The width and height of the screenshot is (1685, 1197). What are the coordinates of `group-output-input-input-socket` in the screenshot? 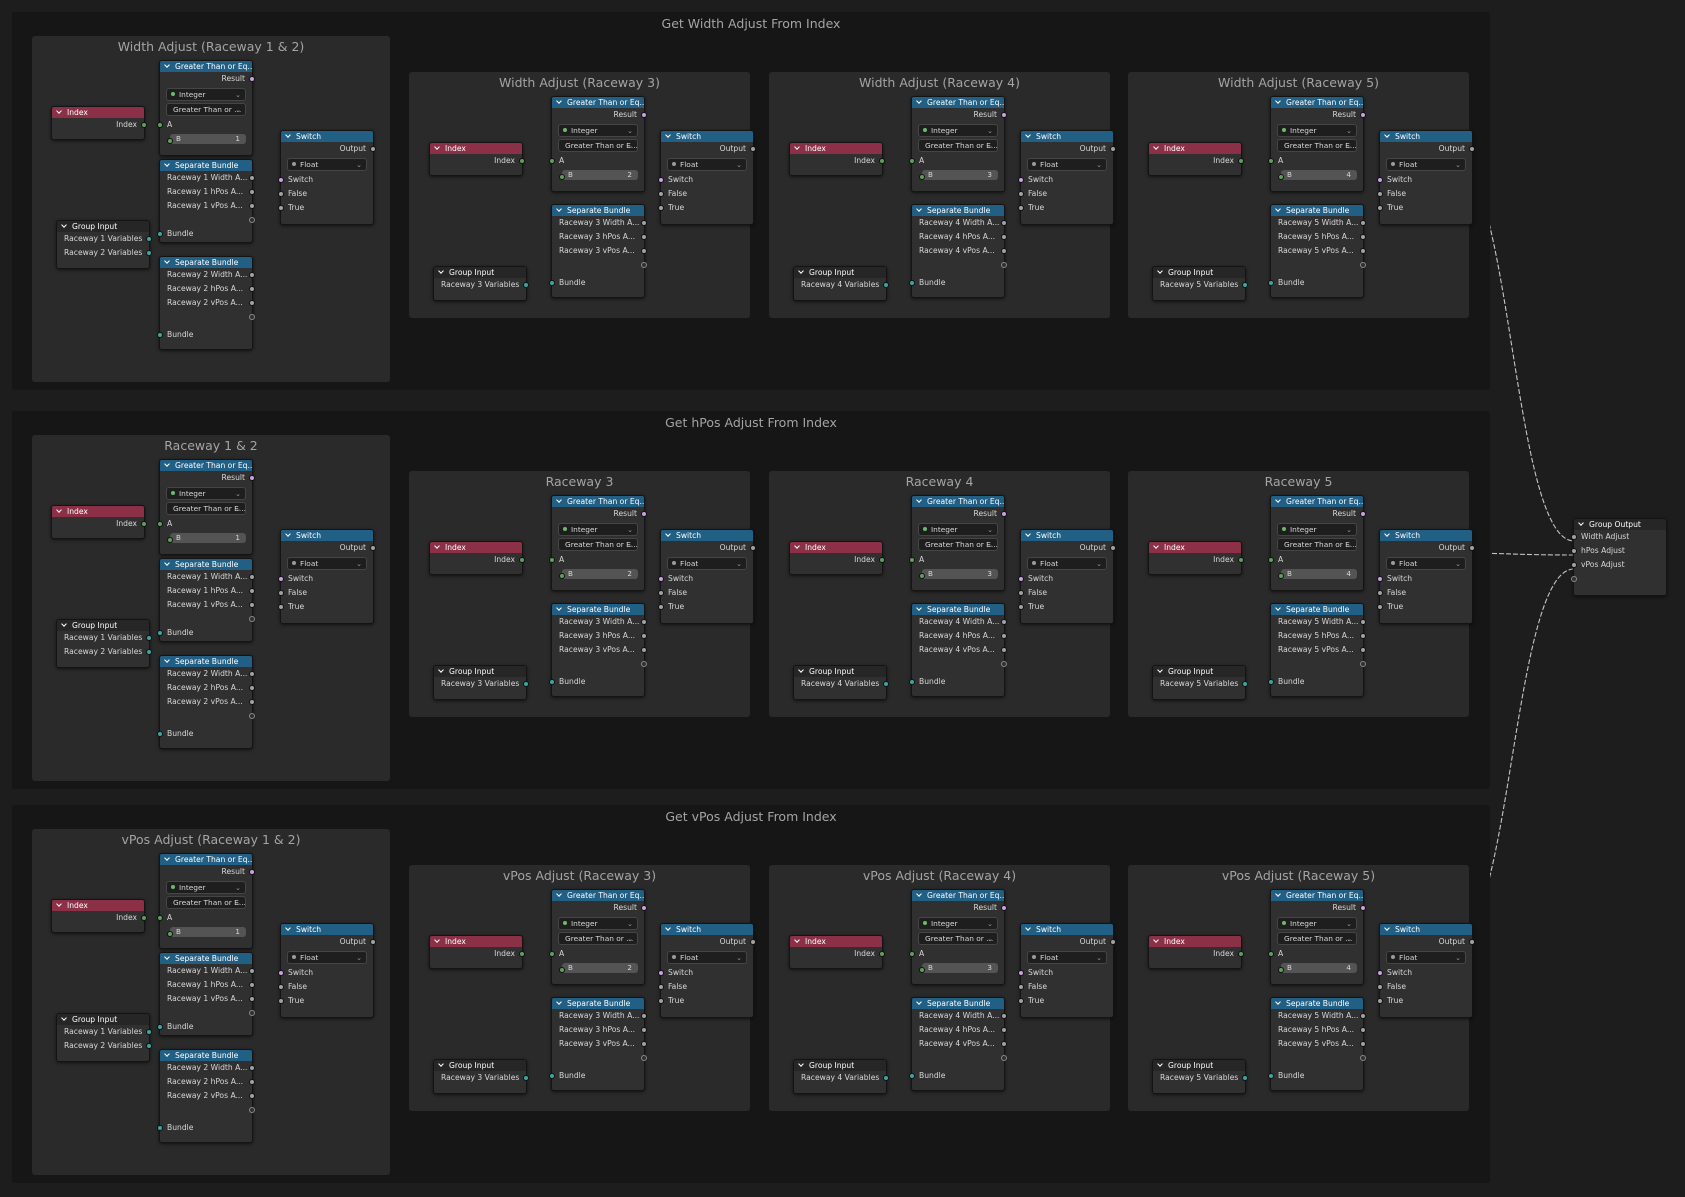 It's located at (1574, 565).